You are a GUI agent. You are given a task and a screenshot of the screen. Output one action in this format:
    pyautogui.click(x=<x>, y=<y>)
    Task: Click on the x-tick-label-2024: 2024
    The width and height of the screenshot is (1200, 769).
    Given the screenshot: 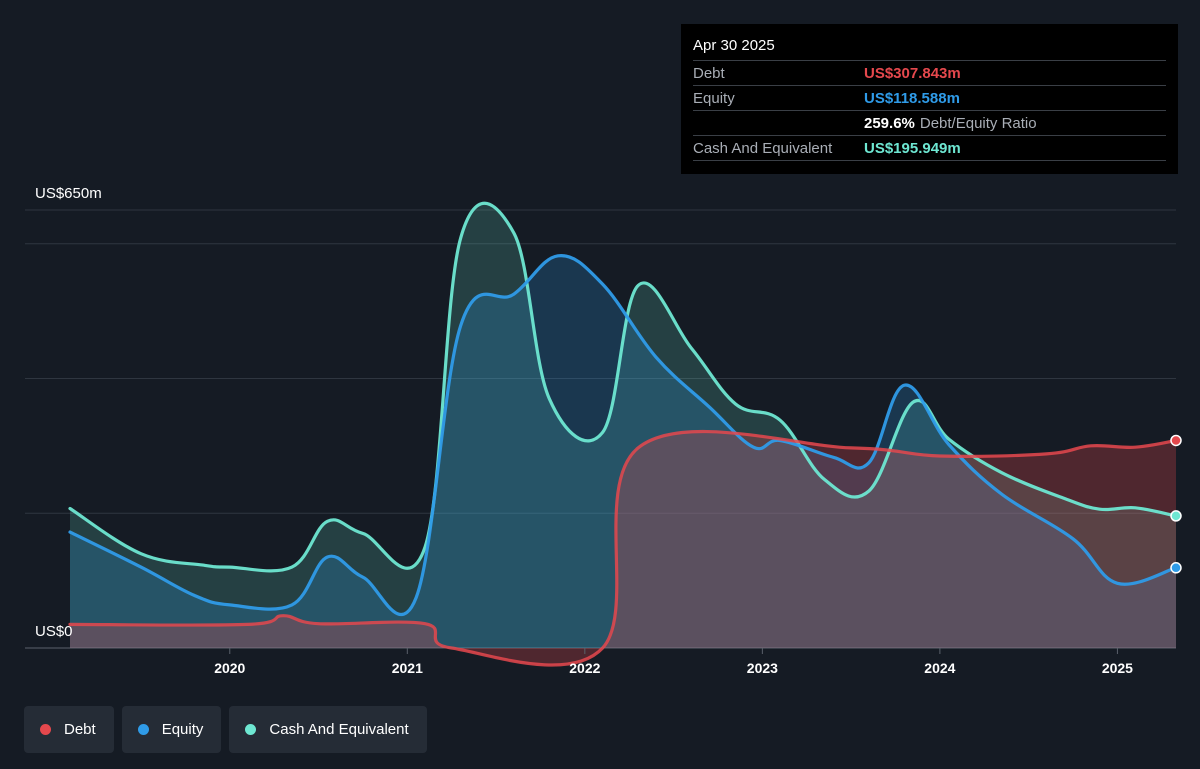 What is the action you would take?
    pyautogui.click(x=939, y=668)
    